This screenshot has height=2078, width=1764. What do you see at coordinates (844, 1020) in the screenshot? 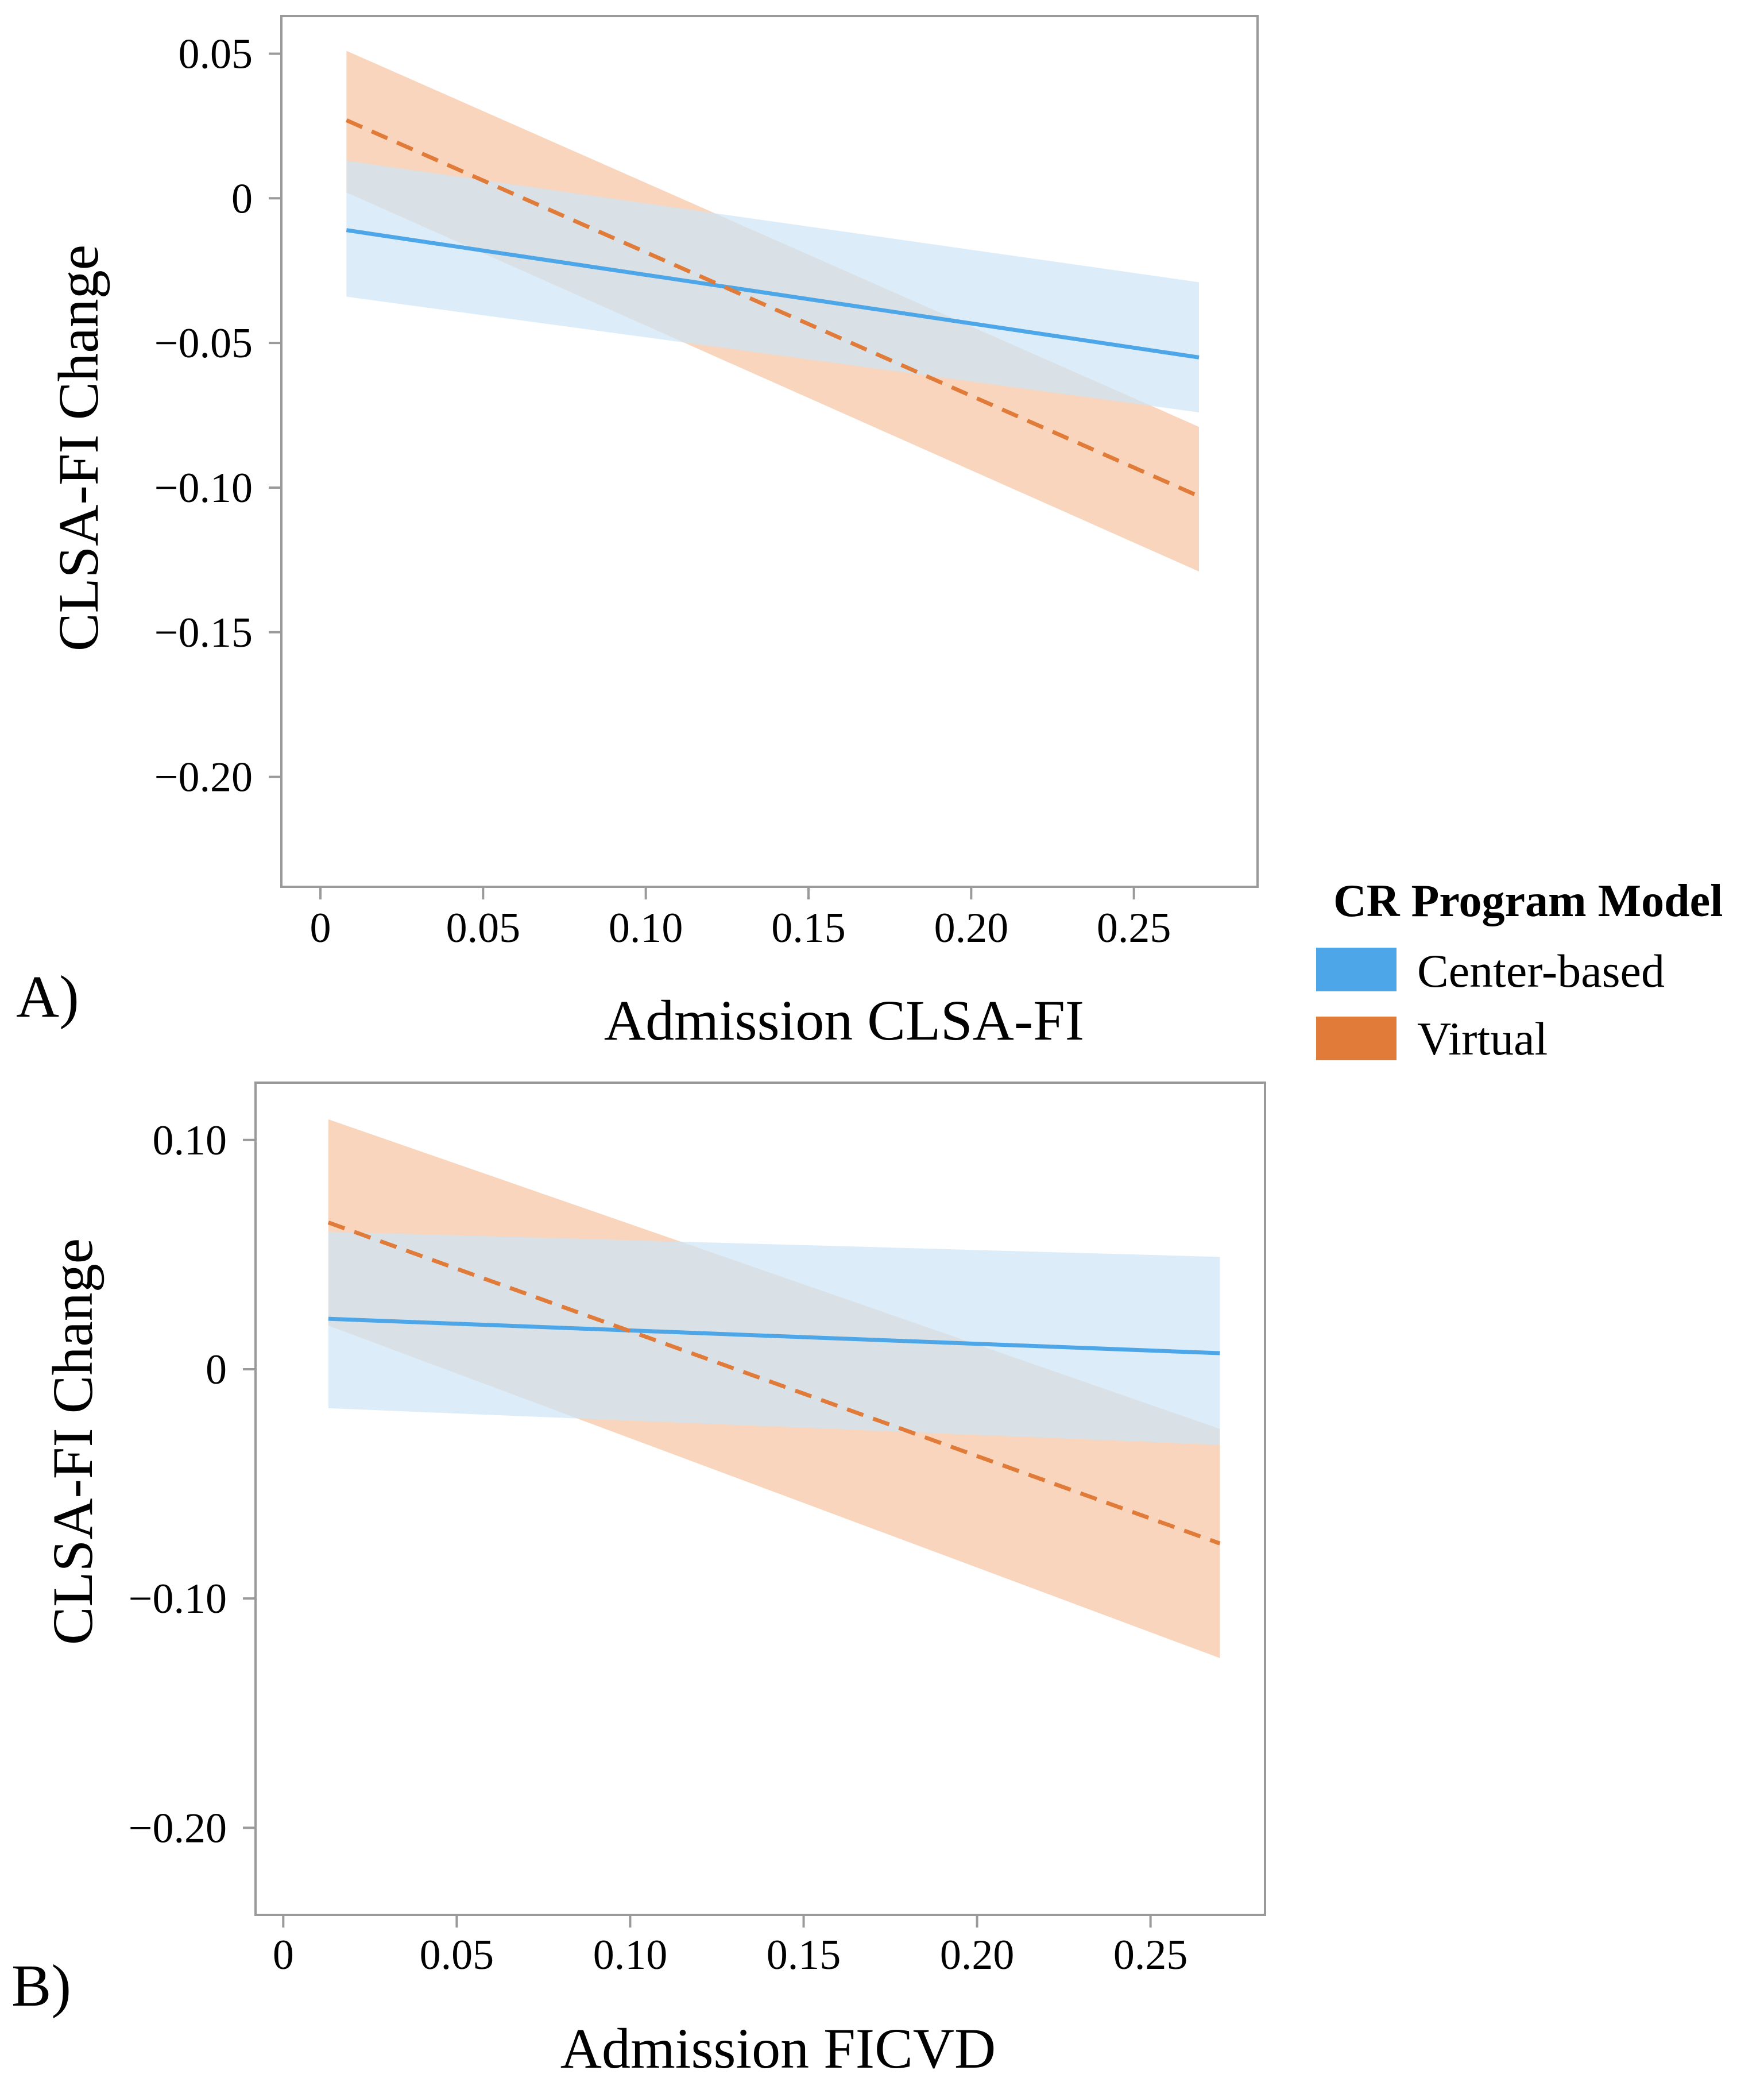
I see `x-axis-title-a: Admission CLSA-FI` at bounding box center [844, 1020].